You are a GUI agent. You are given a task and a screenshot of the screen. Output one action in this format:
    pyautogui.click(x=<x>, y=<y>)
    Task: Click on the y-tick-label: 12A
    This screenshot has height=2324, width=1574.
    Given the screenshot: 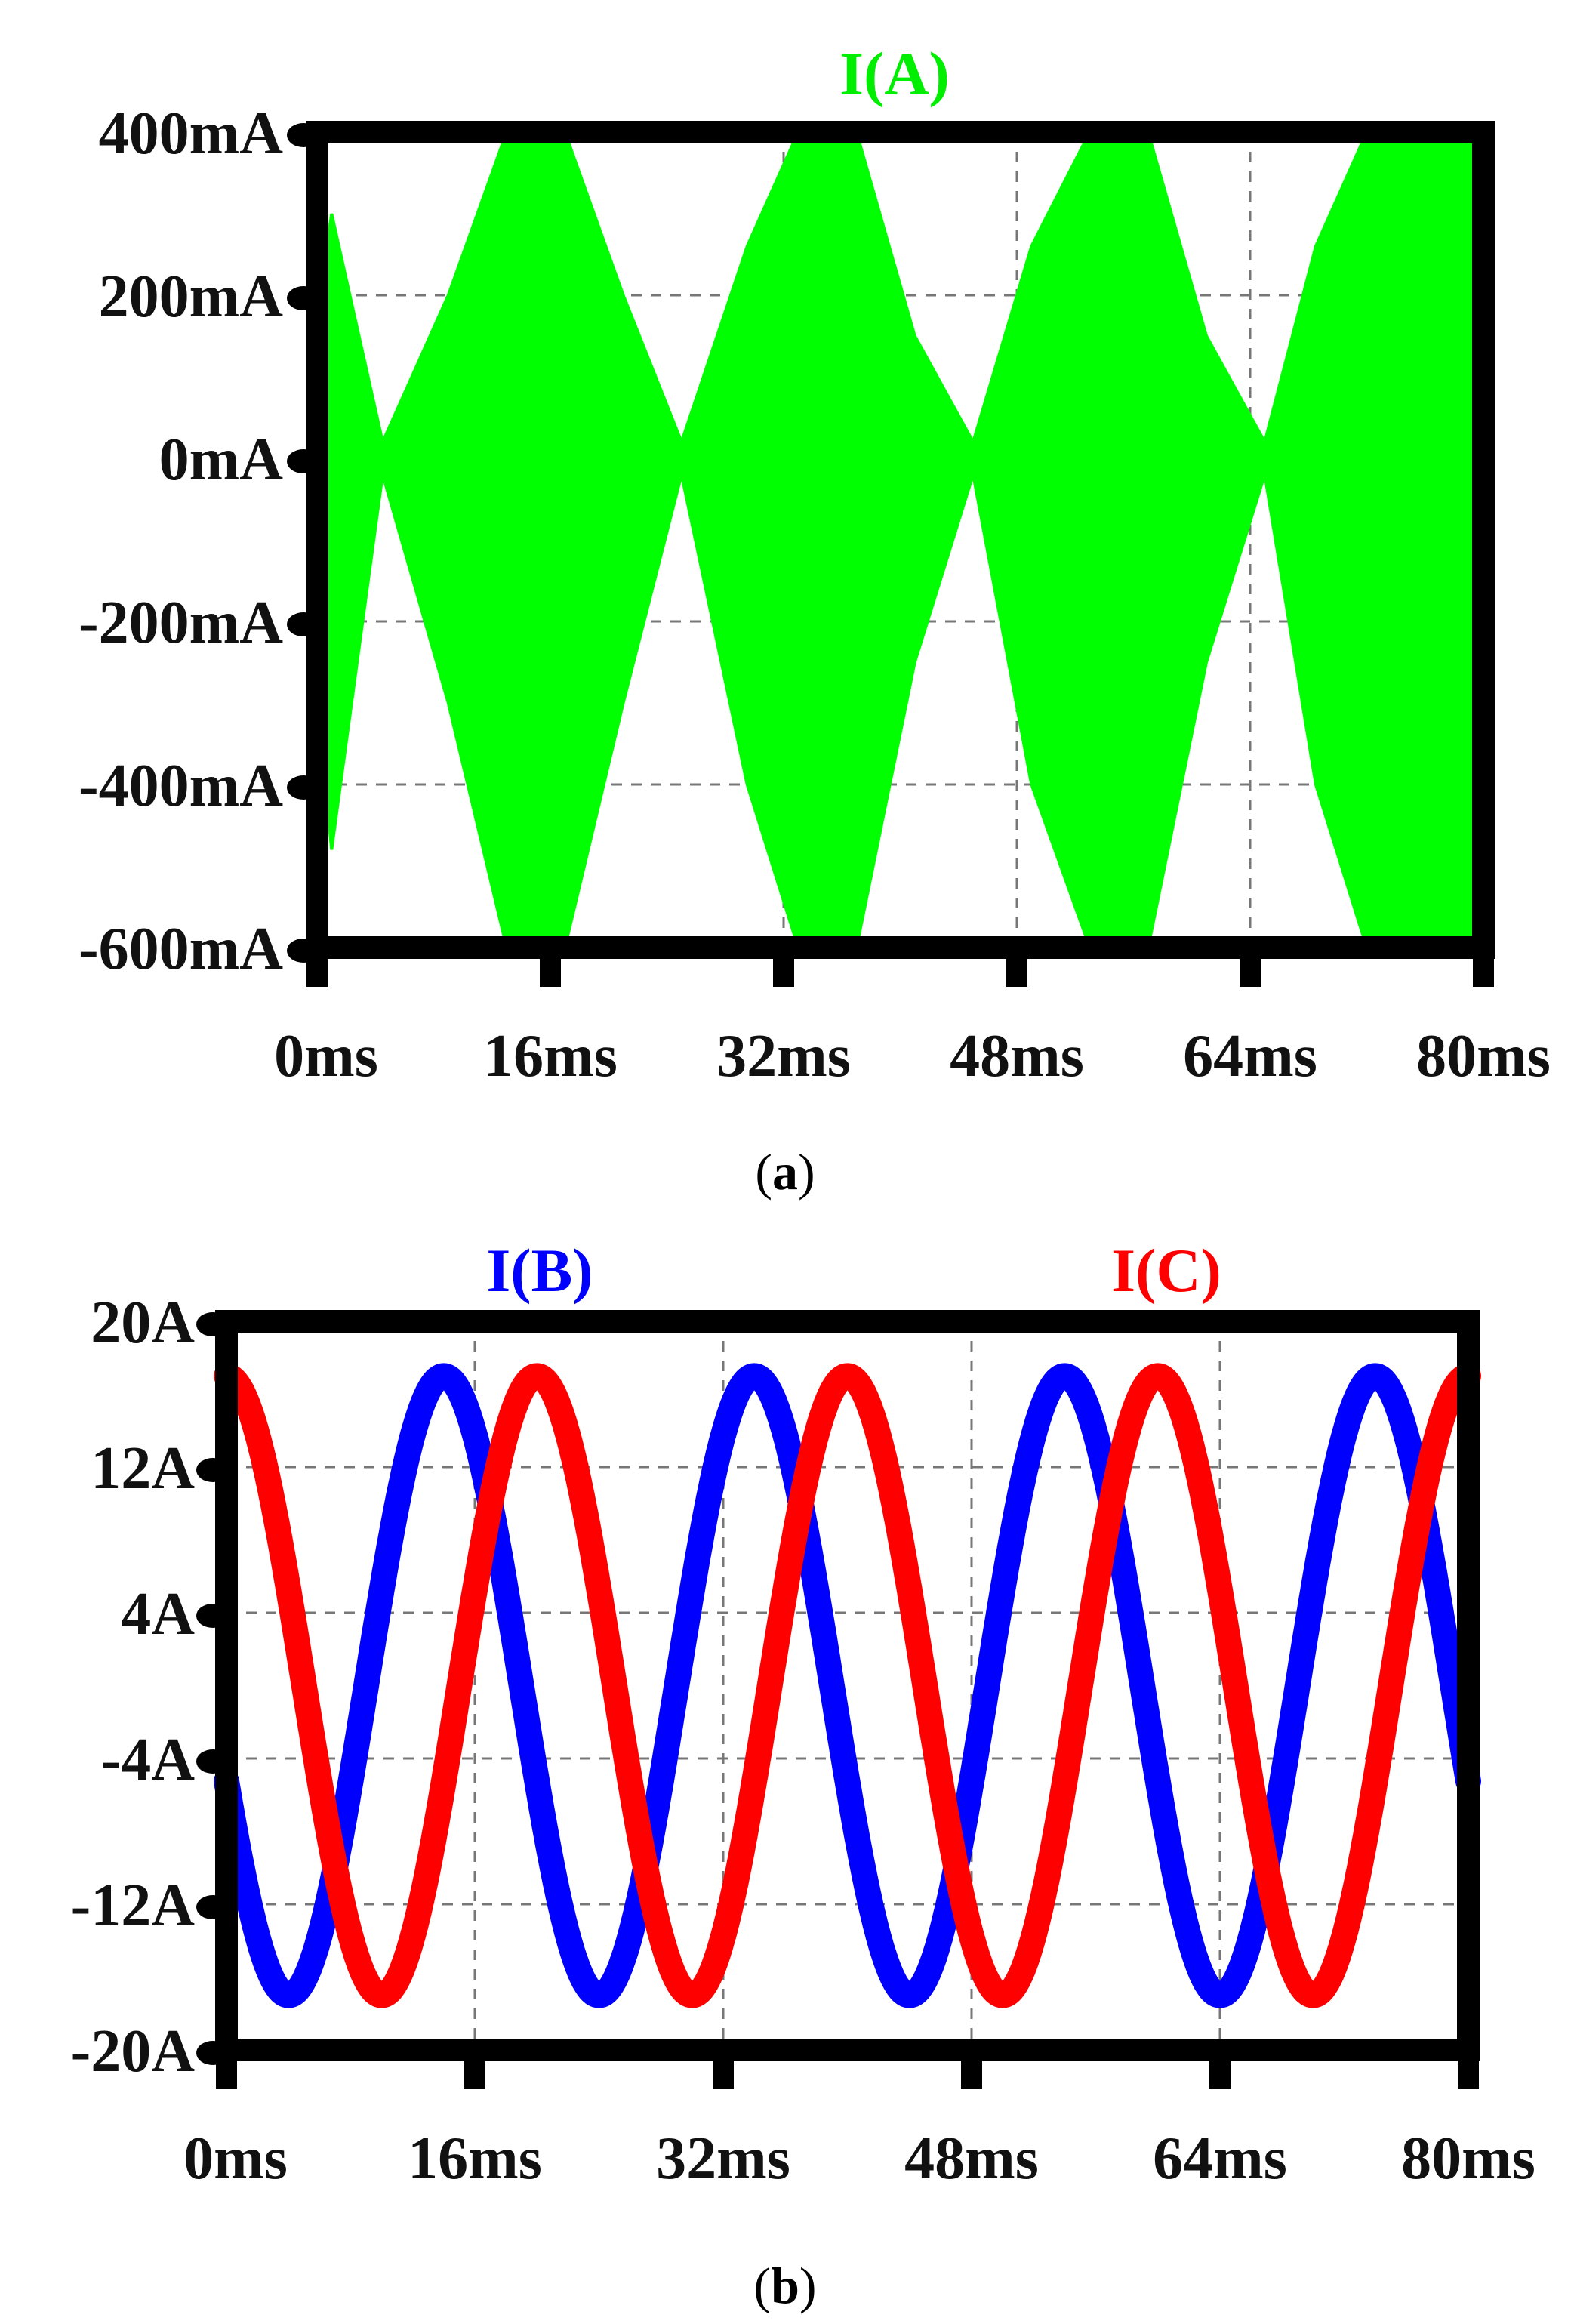 What is the action you would take?
    pyautogui.click(x=143, y=1468)
    